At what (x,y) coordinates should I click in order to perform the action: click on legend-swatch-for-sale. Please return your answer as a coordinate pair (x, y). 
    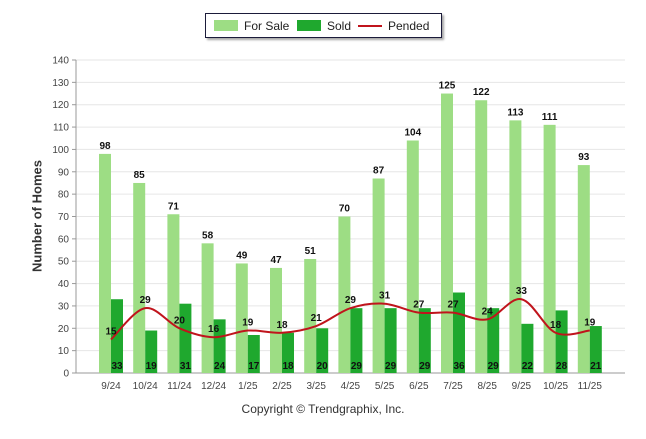
    Looking at the image, I should click on (226, 25).